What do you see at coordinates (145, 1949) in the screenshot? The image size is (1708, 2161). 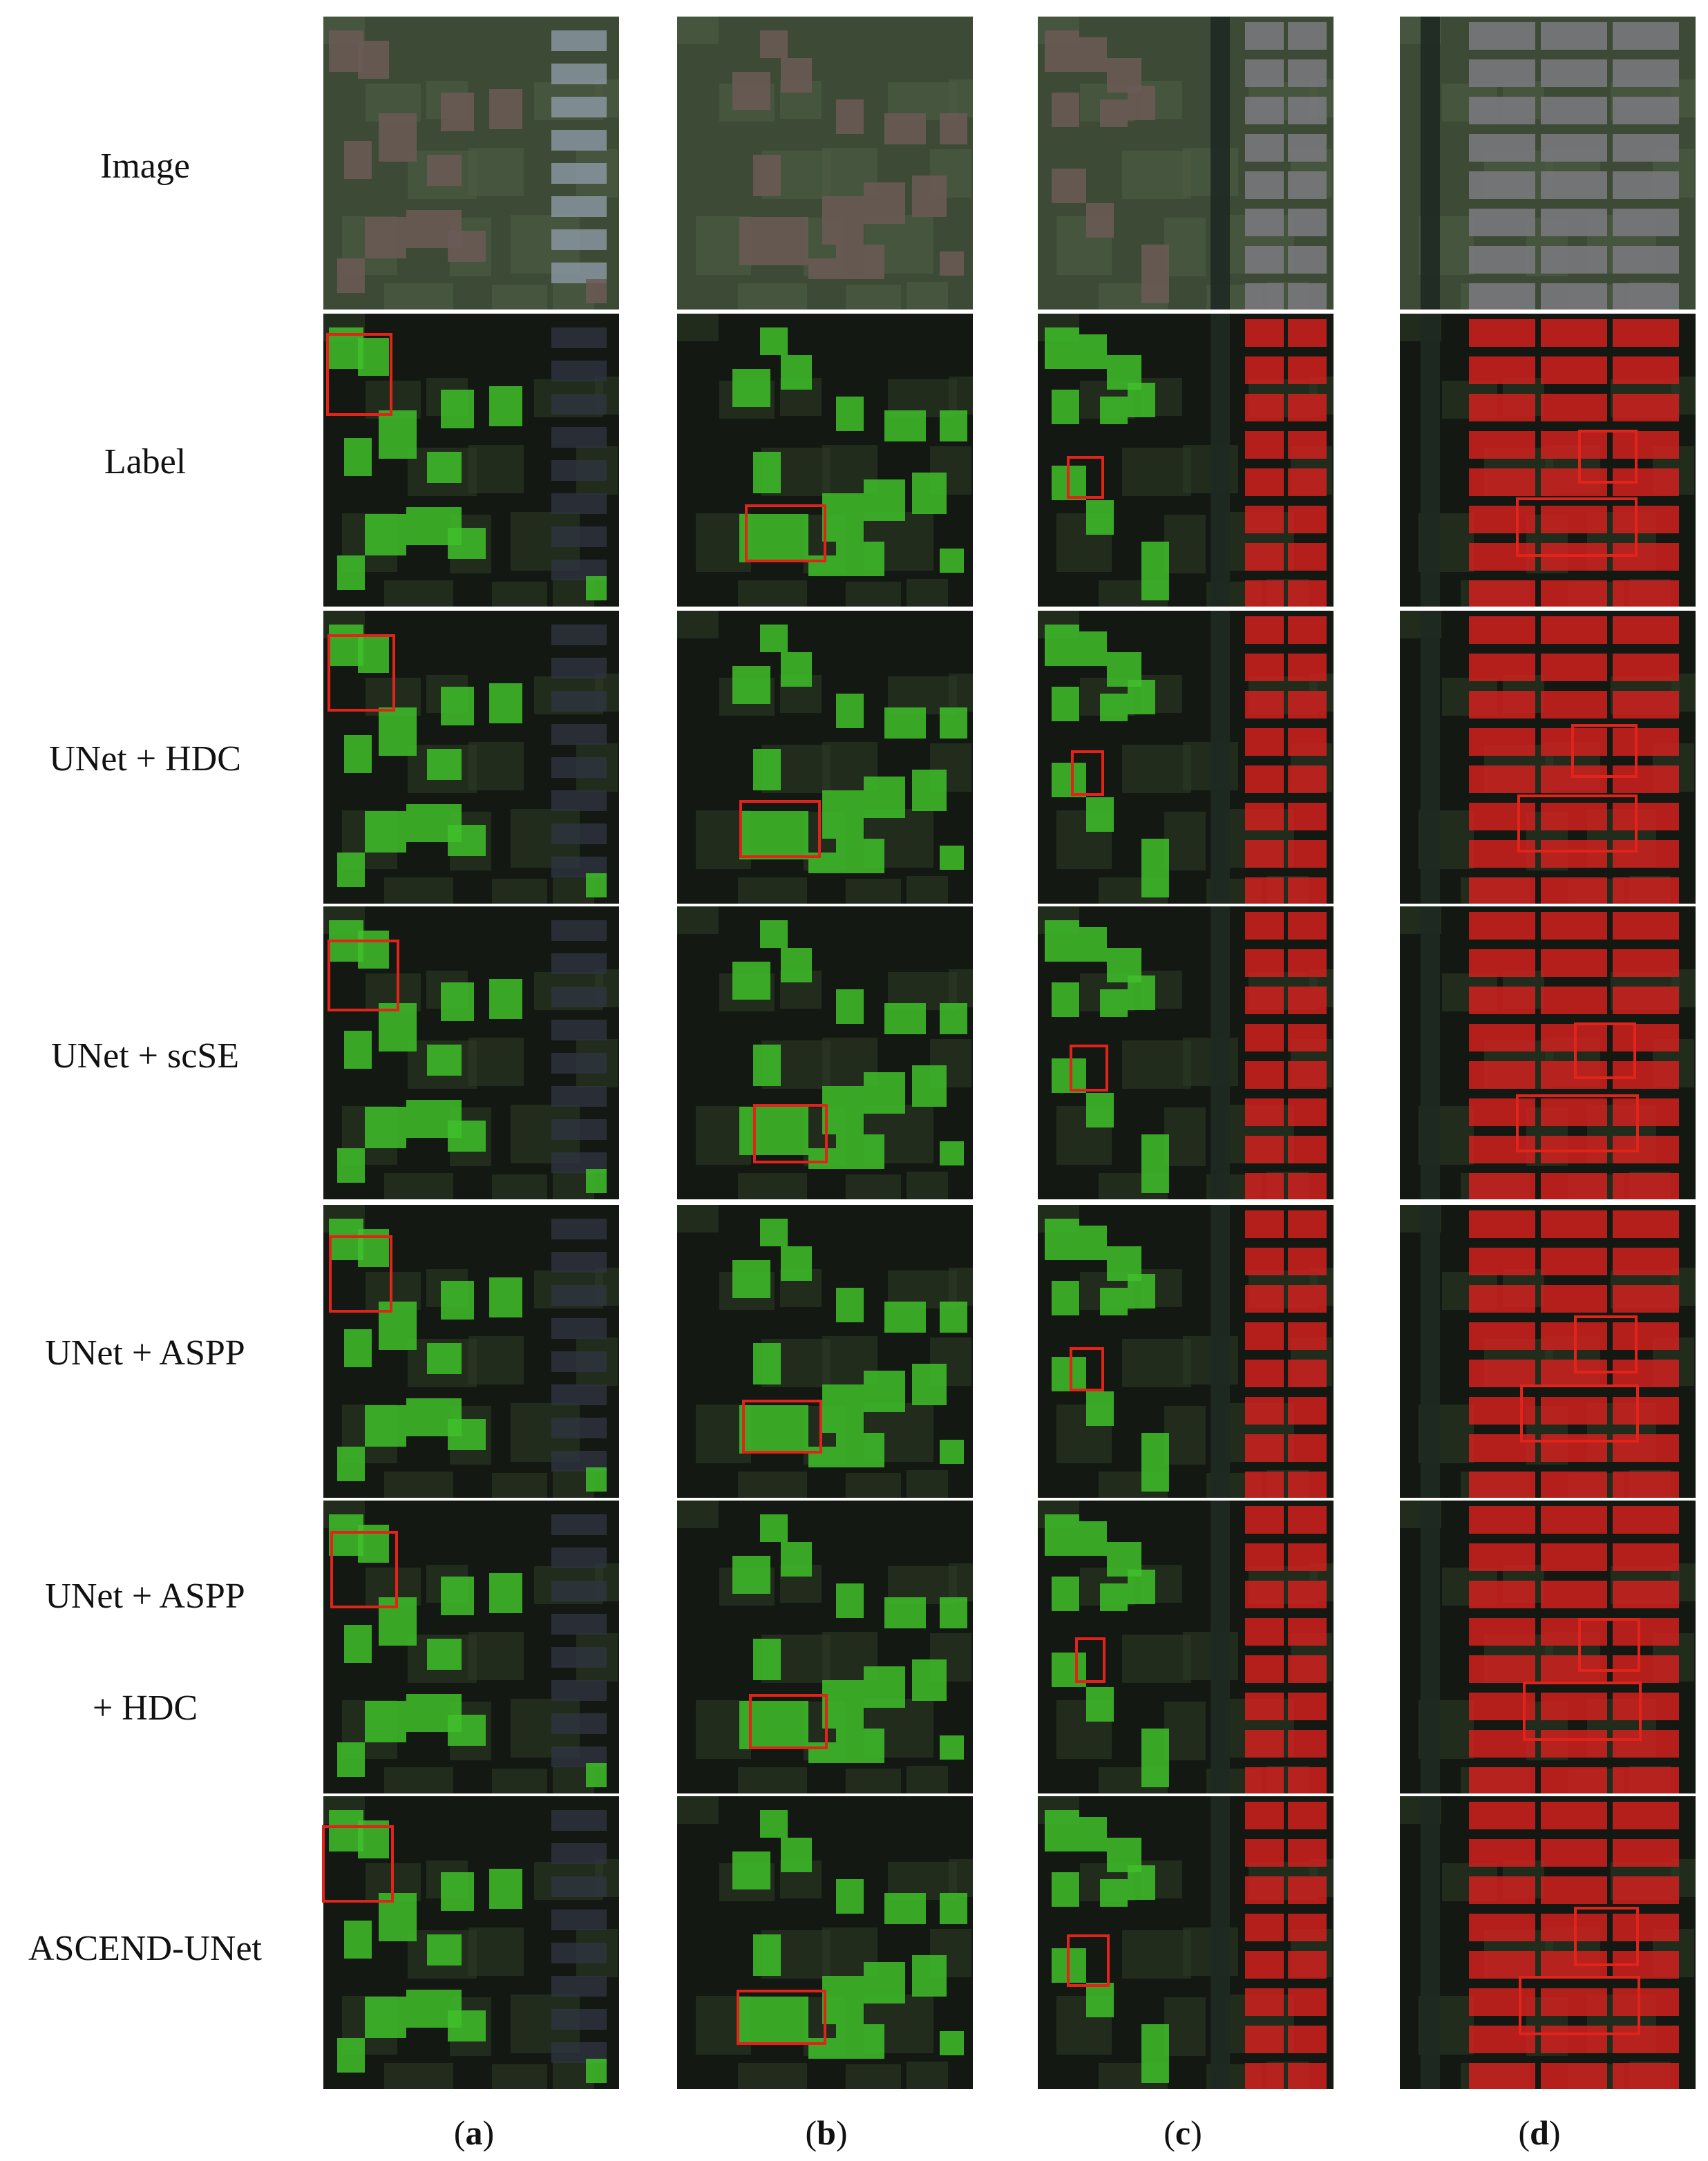 I see `row-label-ascend-unet: ASCEND-UNet` at bounding box center [145, 1949].